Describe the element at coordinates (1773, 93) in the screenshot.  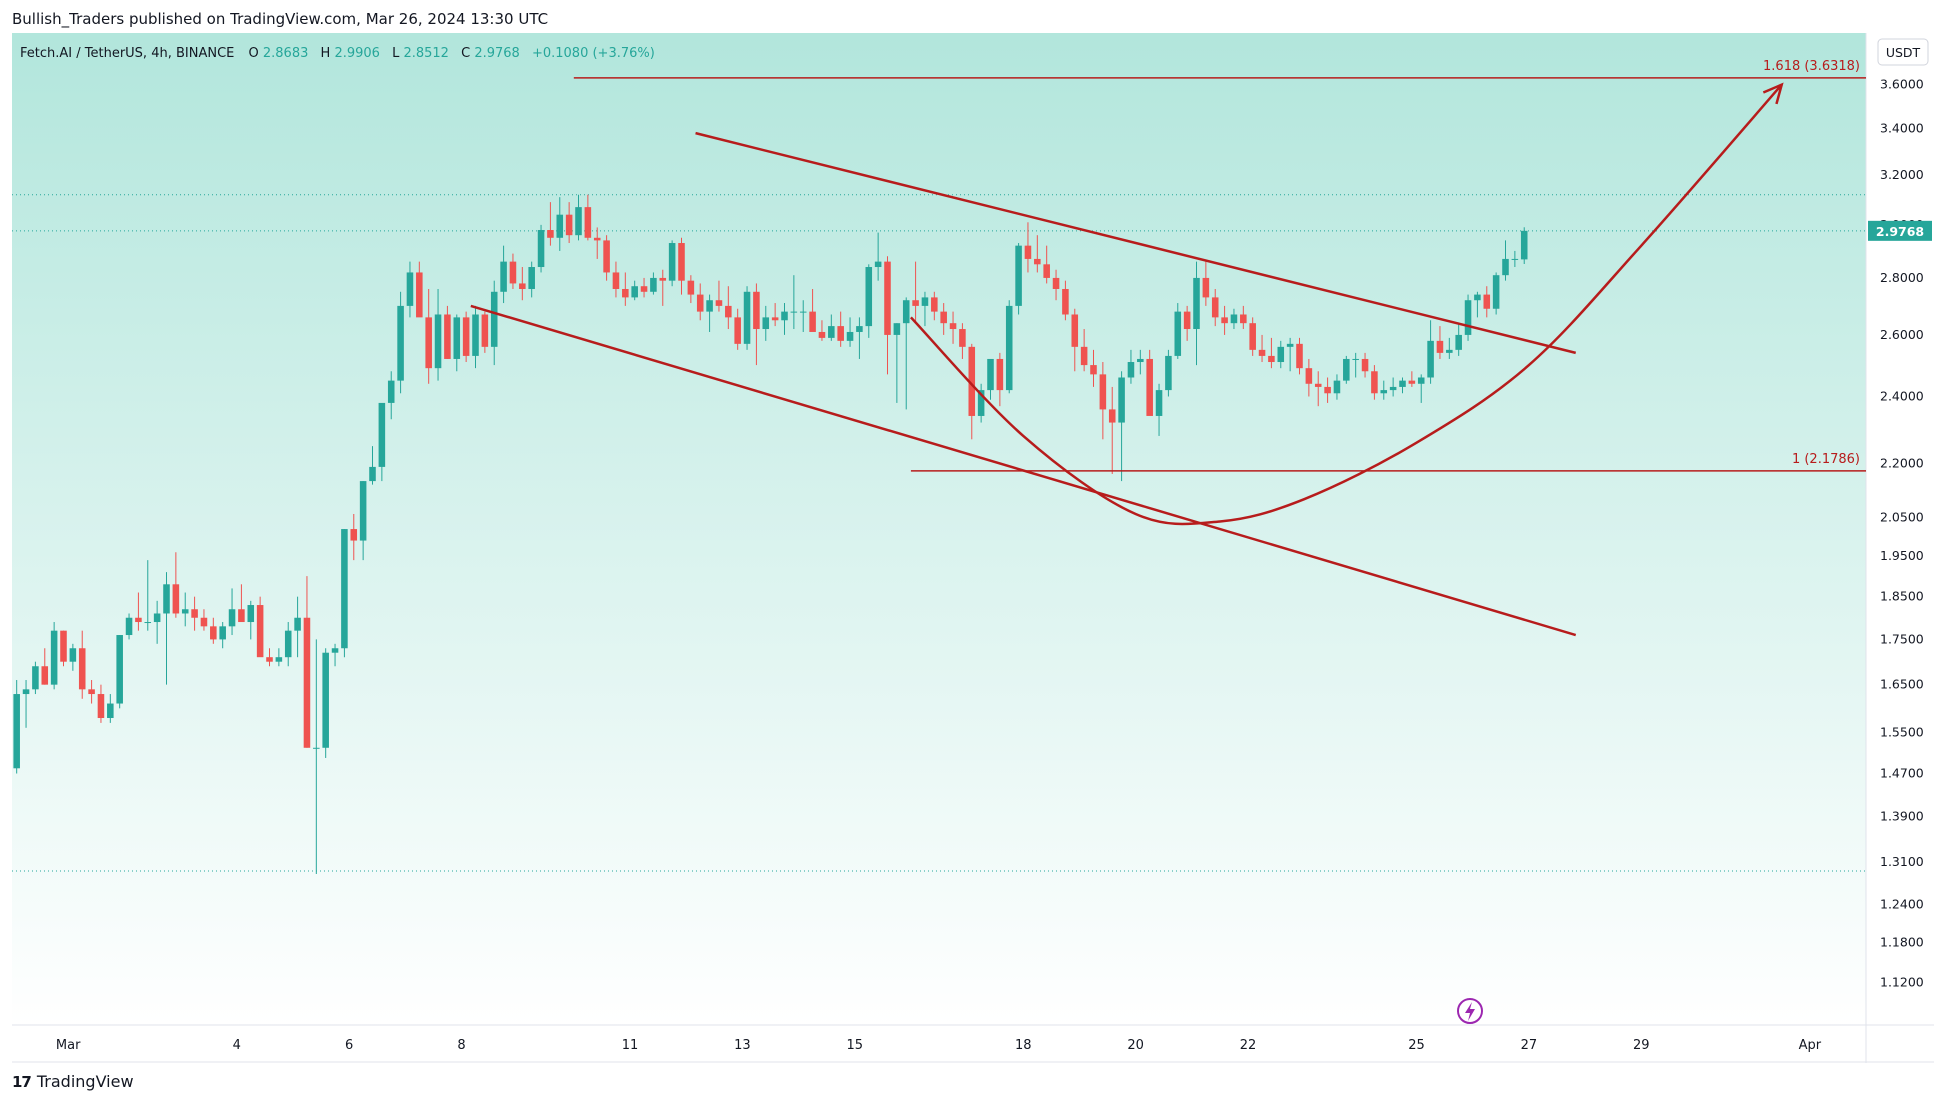
I see `projection-arrowhead-icon` at that location.